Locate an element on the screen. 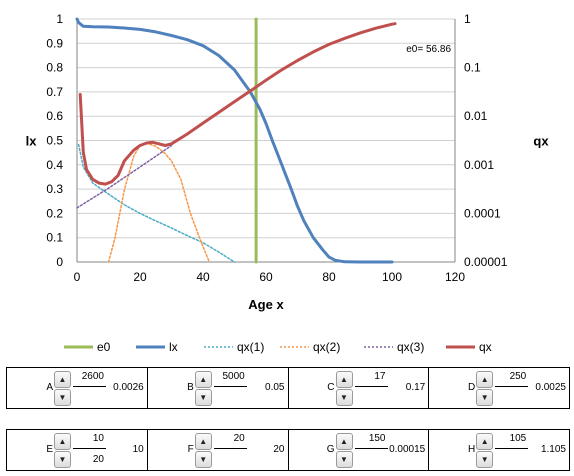 This screenshot has width=574, height=476. legend-label: qx(3) is located at coordinates (410, 347).